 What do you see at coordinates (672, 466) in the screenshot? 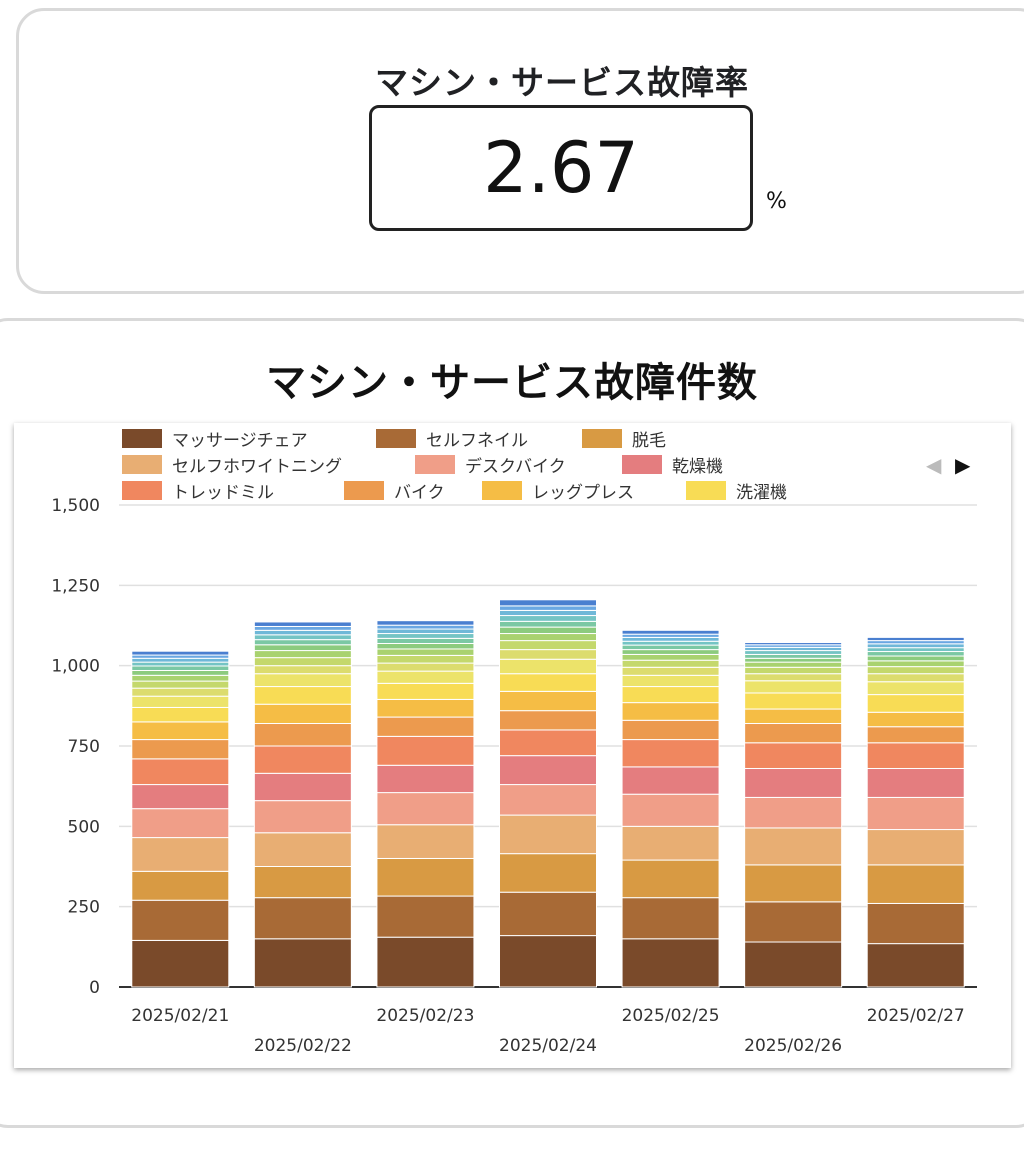
I see `legend-item: 乾燥機` at bounding box center [672, 466].